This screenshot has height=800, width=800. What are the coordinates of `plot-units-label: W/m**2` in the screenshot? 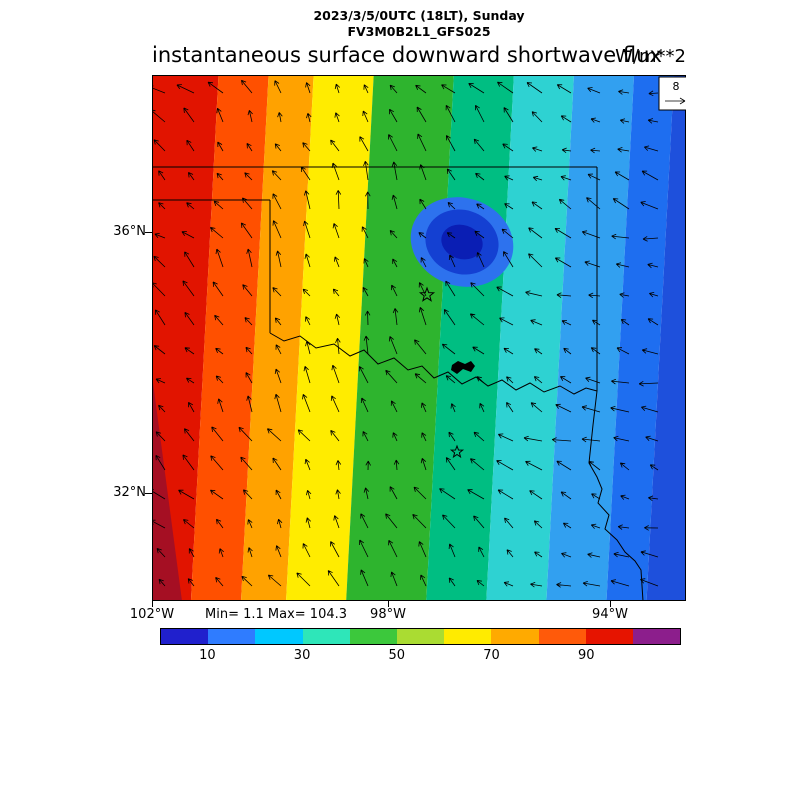 It's located at (650, 56).